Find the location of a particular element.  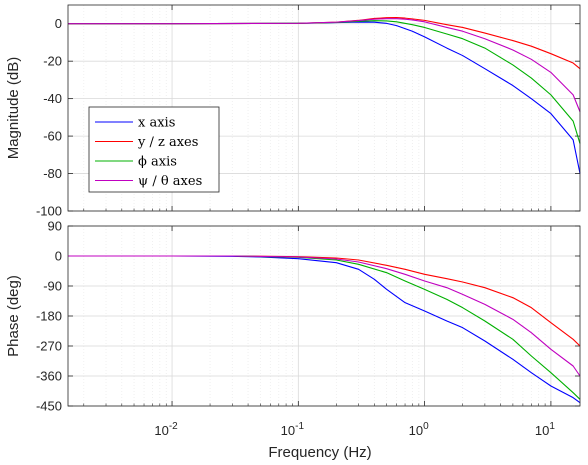

x-tick-label: 10⁰ is located at coordinates (419, 429).